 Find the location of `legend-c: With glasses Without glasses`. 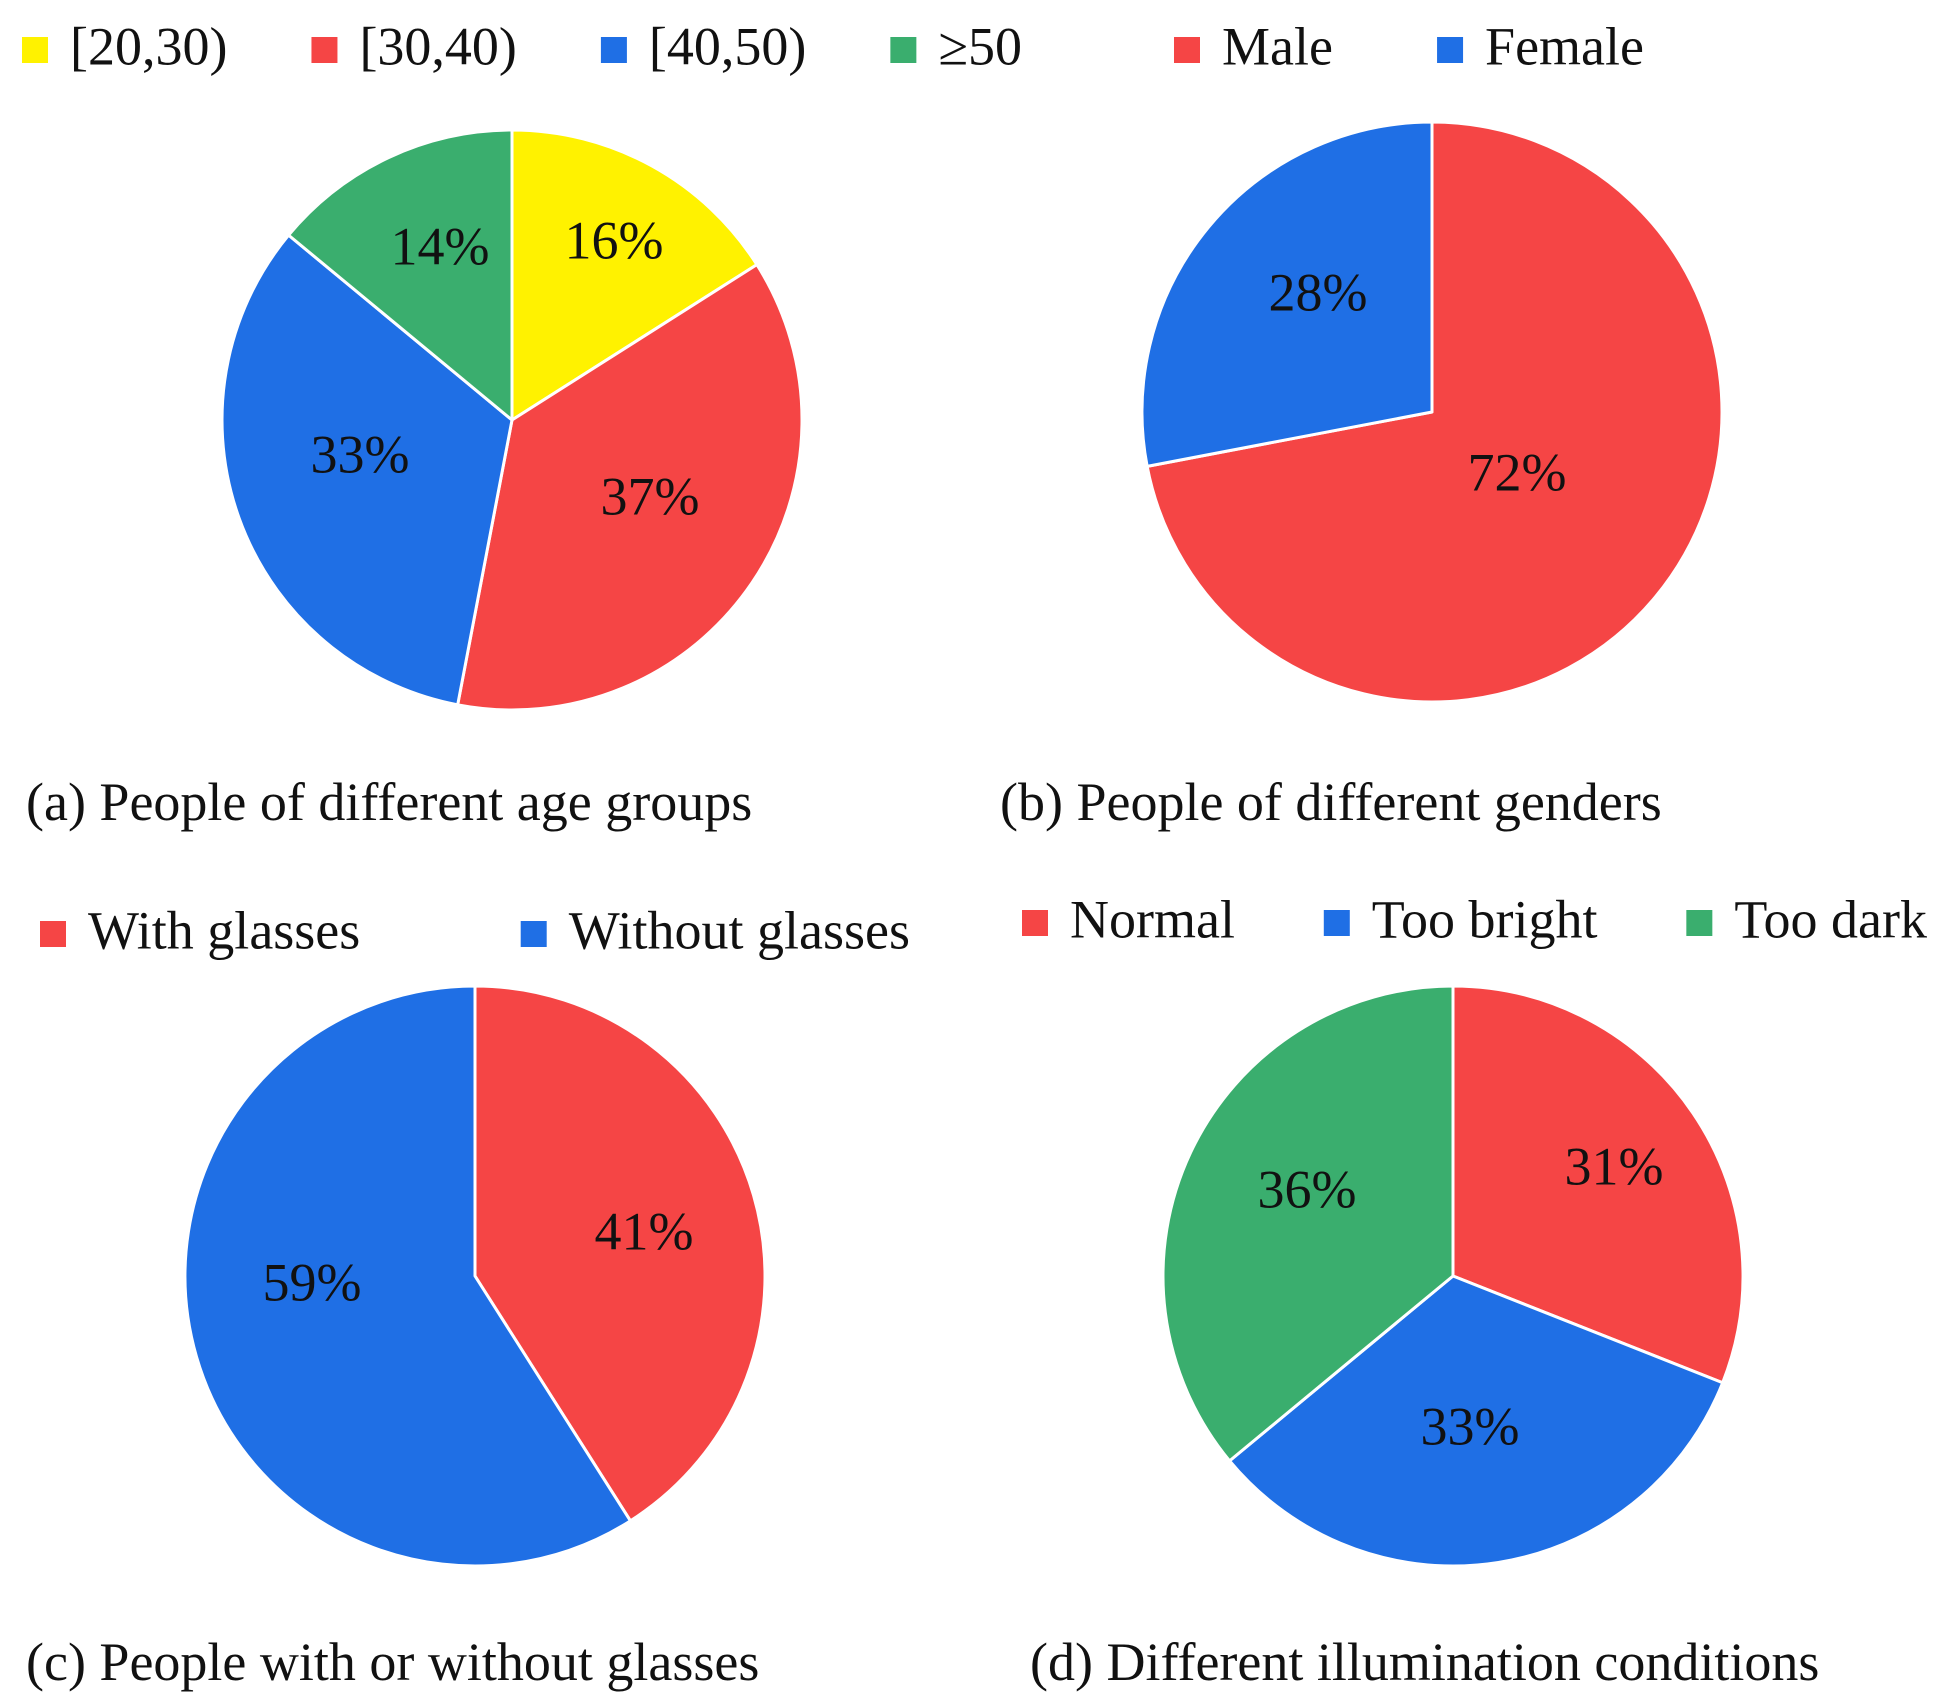

legend-c: With glasses Without glasses is located at coordinates (475, 930).